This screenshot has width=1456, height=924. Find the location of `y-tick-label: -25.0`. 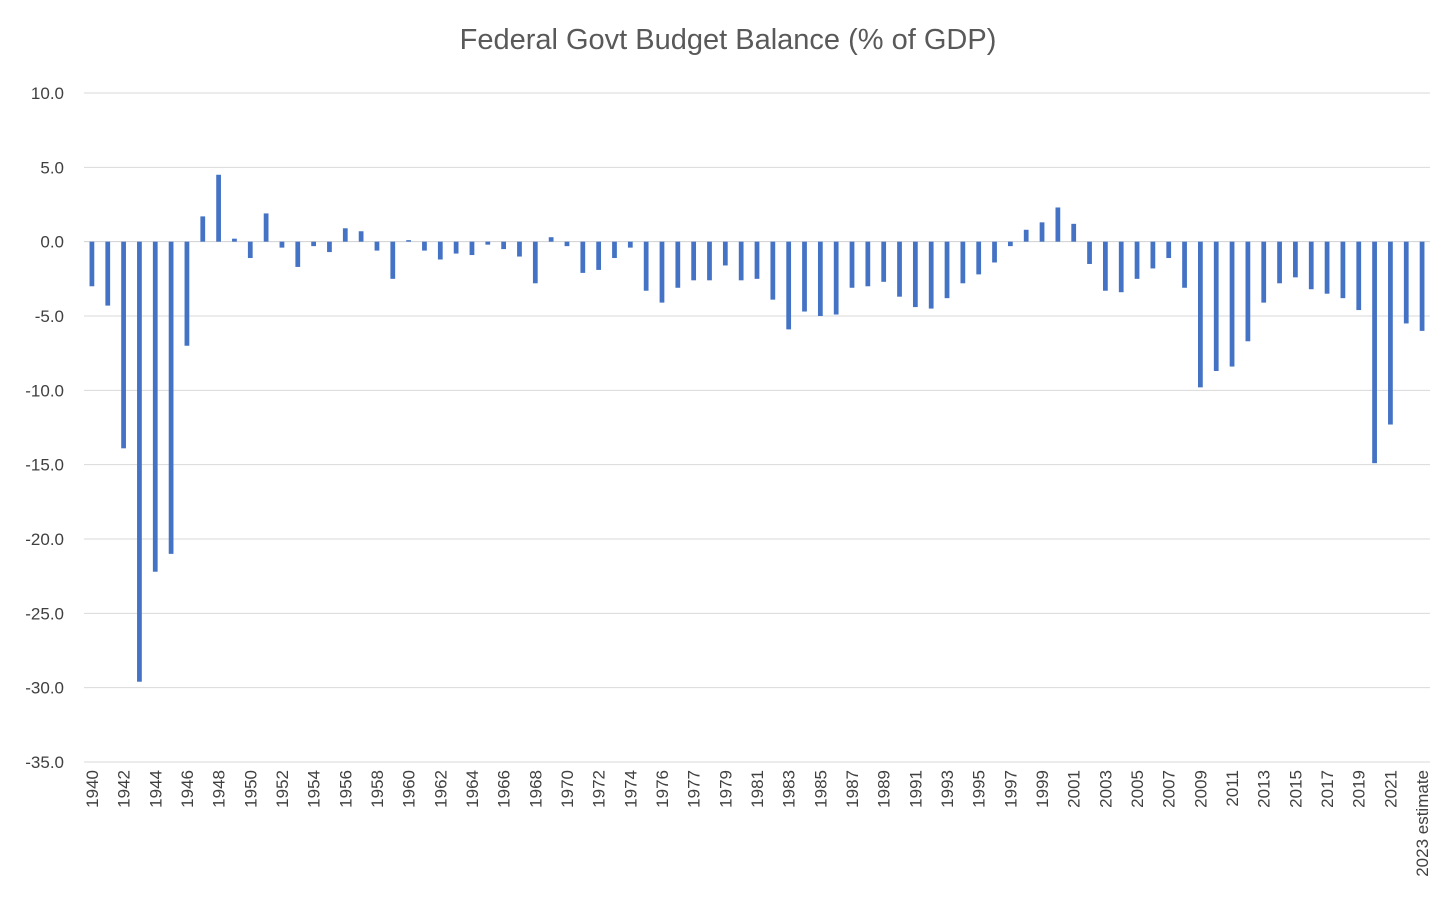

y-tick-label: -25.0 is located at coordinates (44, 613).